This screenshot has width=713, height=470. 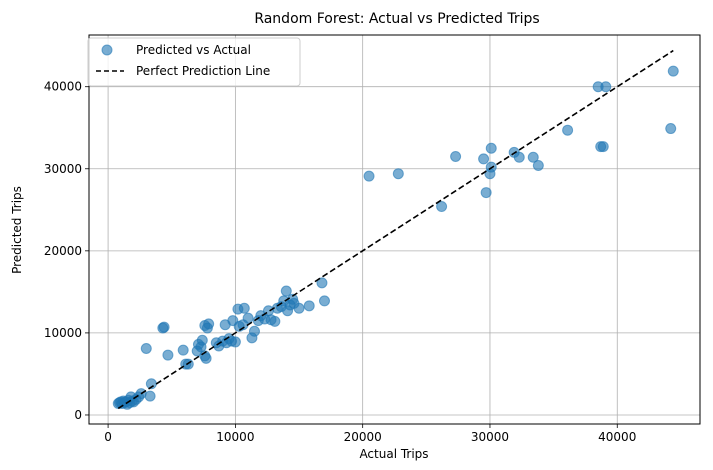 What do you see at coordinates (490, 437) in the screenshot?
I see `x-tick-label: 30000` at bounding box center [490, 437].